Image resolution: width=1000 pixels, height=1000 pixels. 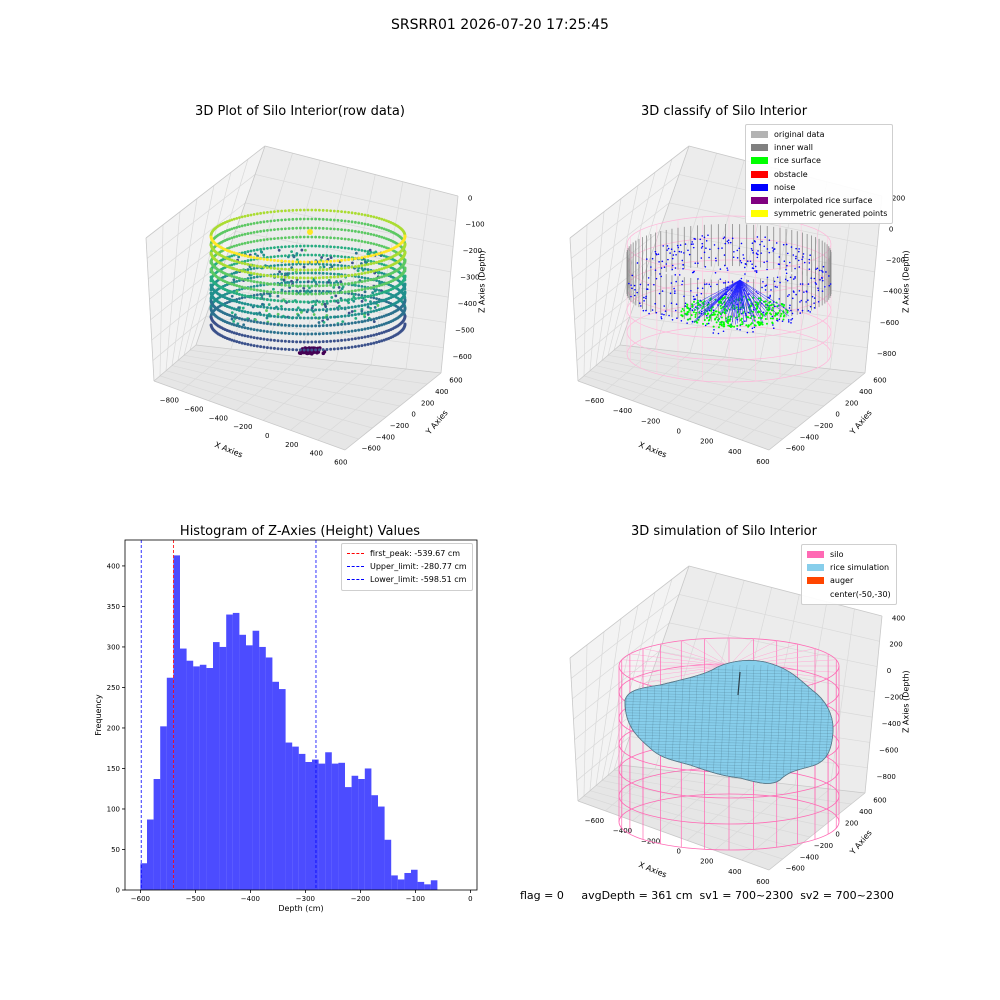 I want to click on legend-item: first_peak: -539.67 cm, so click(x=407, y=553).